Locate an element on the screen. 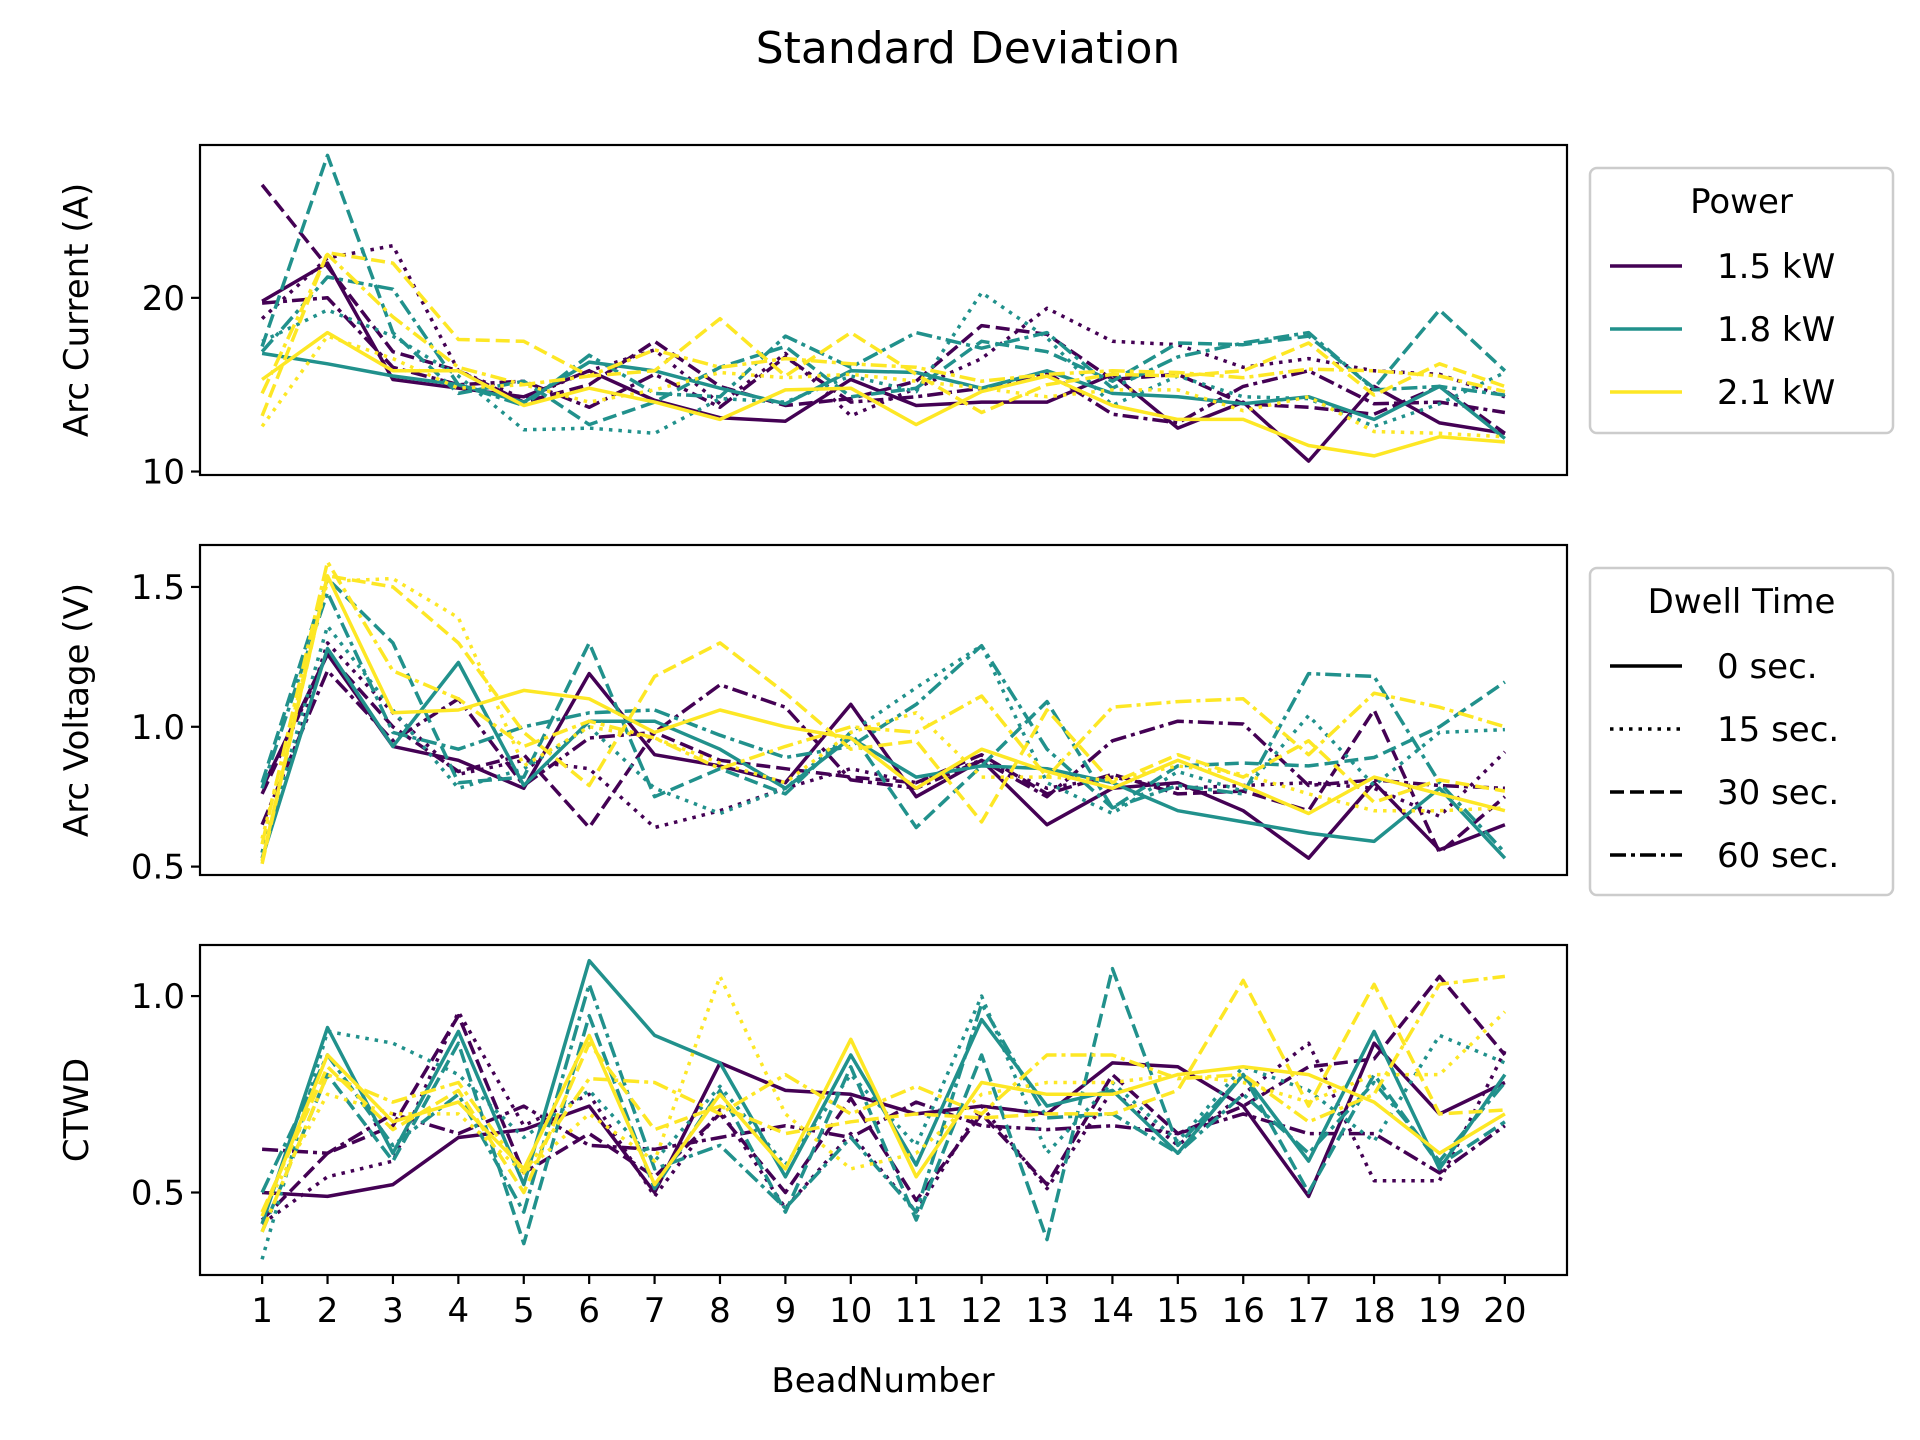 The height and width of the screenshot is (1440, 1920). series-line-15-0s is located at coordinates (883, 756).